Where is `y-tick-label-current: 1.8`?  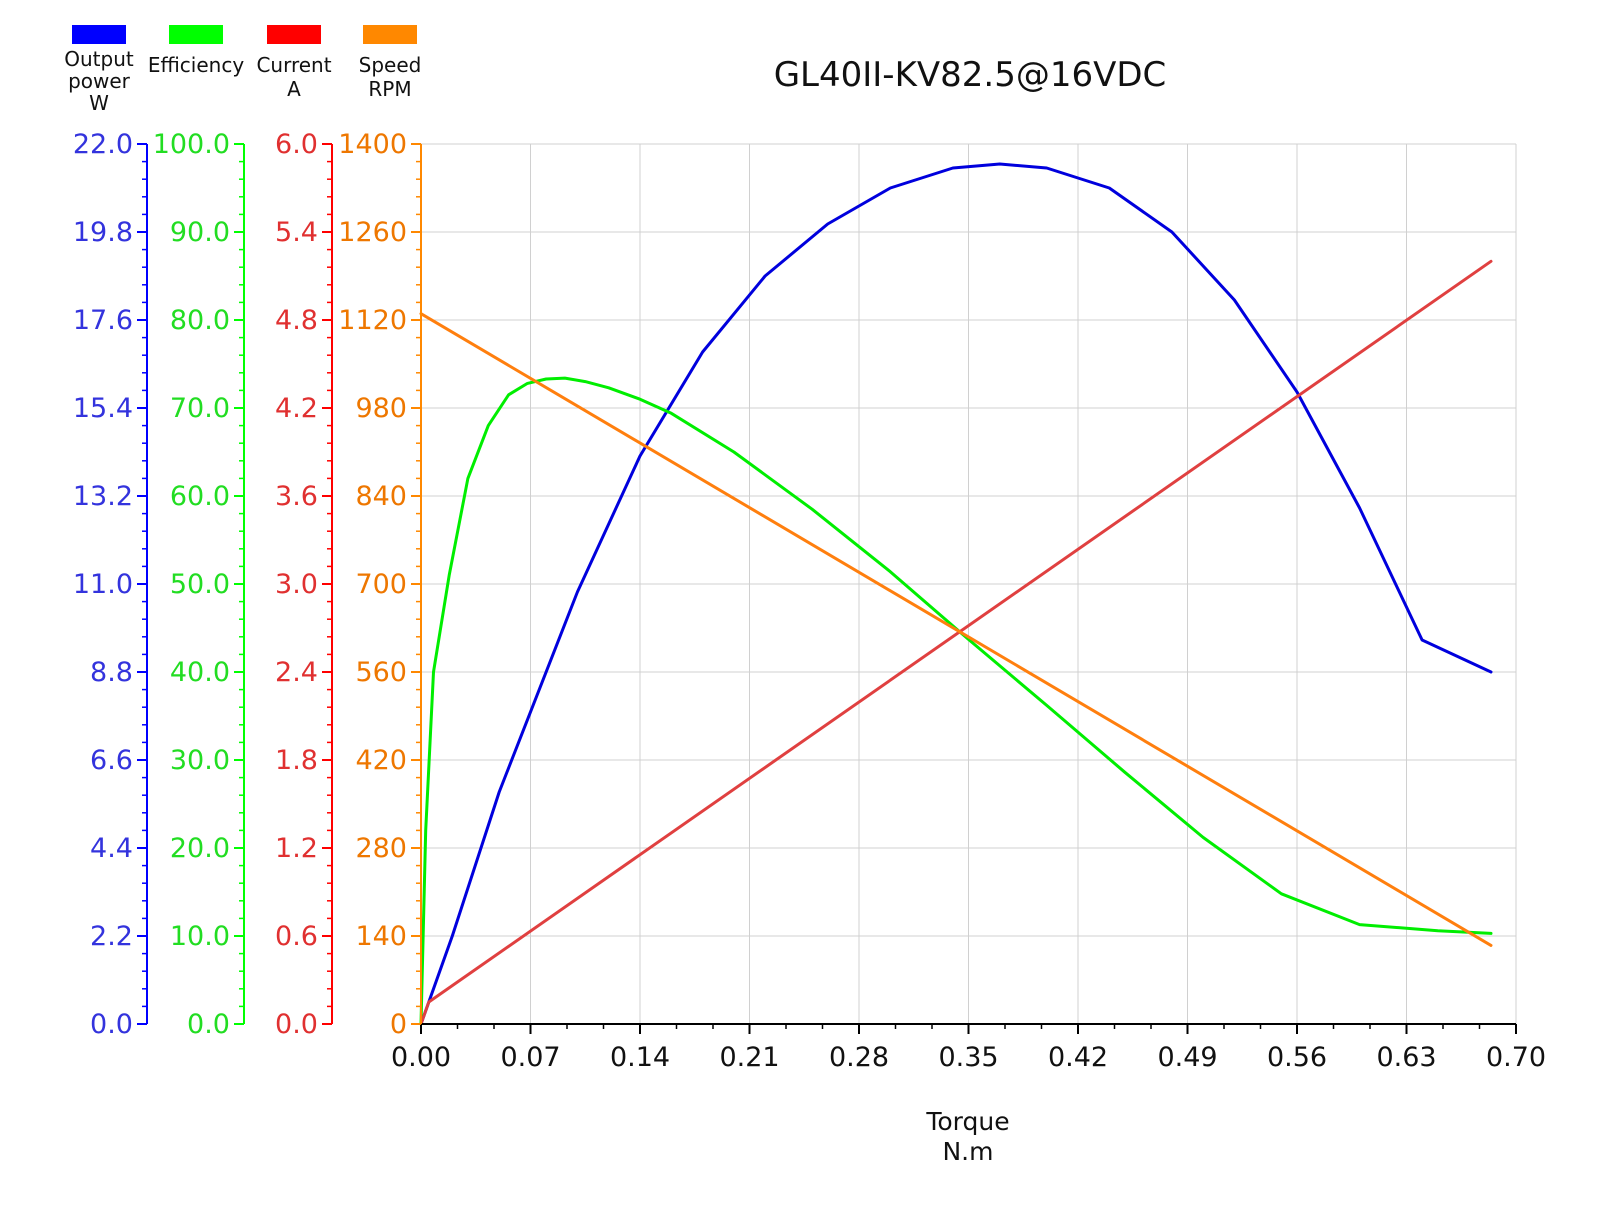 y-tick-label-current: 1.8 is located at coordinates (296, 760).